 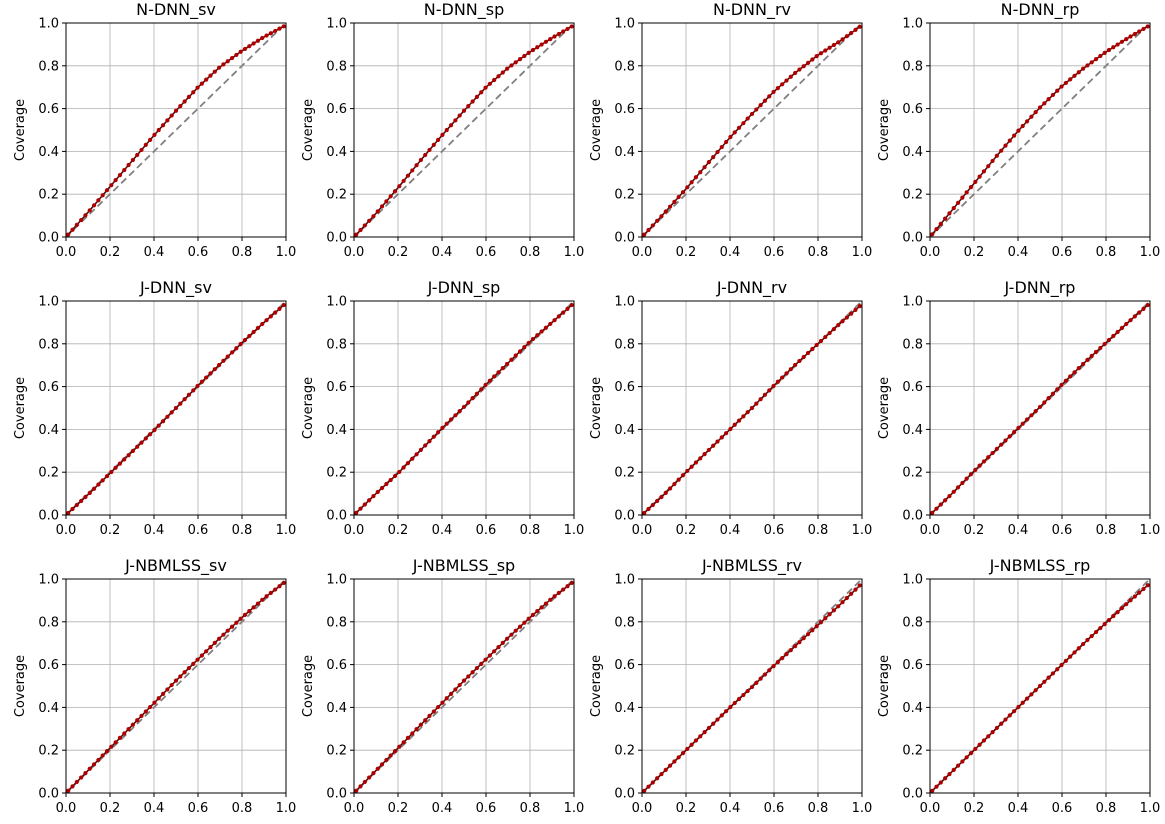 I want to click on subplot-title: J-NBMLSS_sp, so click(x=463, y=566).